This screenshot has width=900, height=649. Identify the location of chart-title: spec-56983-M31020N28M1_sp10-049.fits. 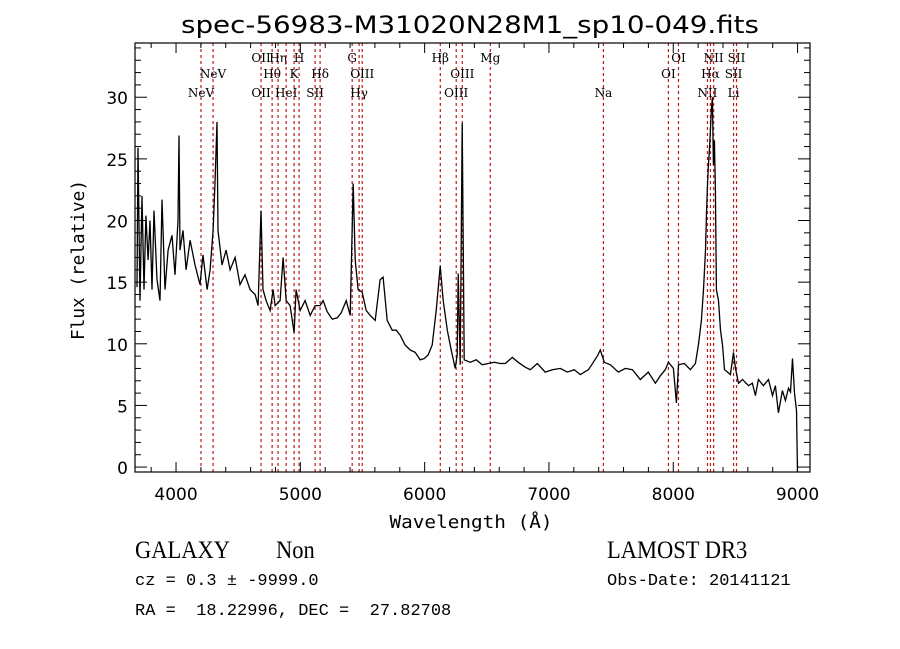
(470, 25).